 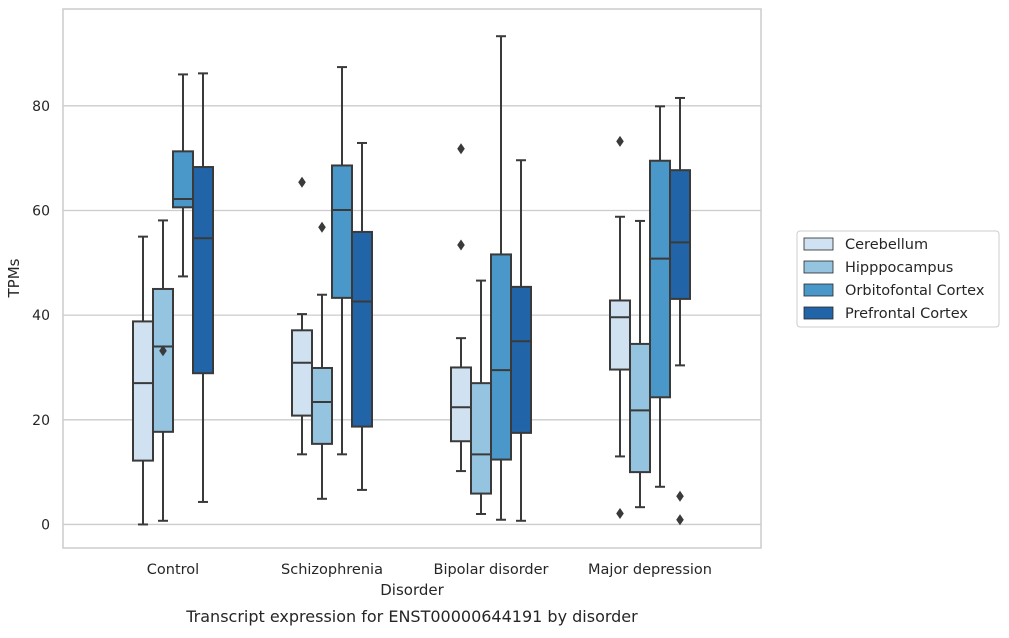 I want to click on legend-item-orbitofrontal-cortex: Orbitofontal Cortex, so click(x=894, y=291).